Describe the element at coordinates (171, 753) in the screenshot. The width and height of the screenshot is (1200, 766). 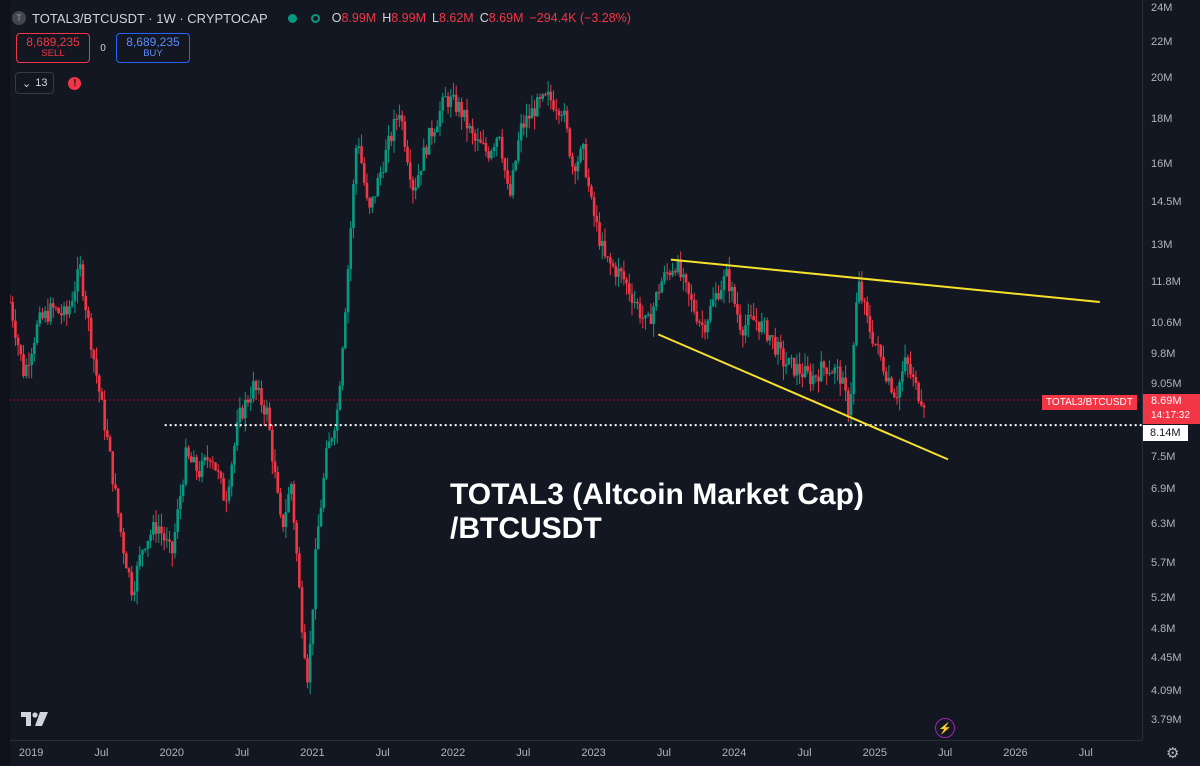
I see `time-tick-label: 2020` at that location.